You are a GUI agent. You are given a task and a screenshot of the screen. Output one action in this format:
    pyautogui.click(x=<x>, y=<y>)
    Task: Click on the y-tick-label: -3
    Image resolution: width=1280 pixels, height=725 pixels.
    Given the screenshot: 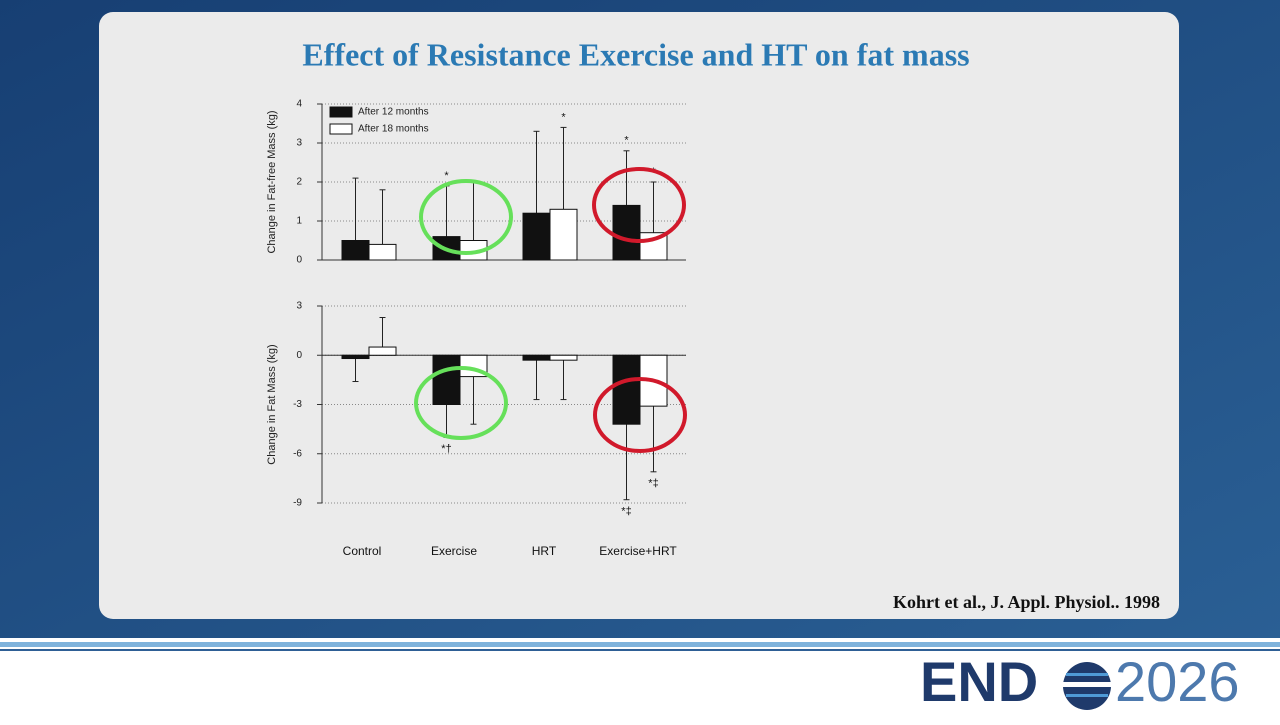 What is the action you would take?
    pyautogui.click(x=297, y=404)
    